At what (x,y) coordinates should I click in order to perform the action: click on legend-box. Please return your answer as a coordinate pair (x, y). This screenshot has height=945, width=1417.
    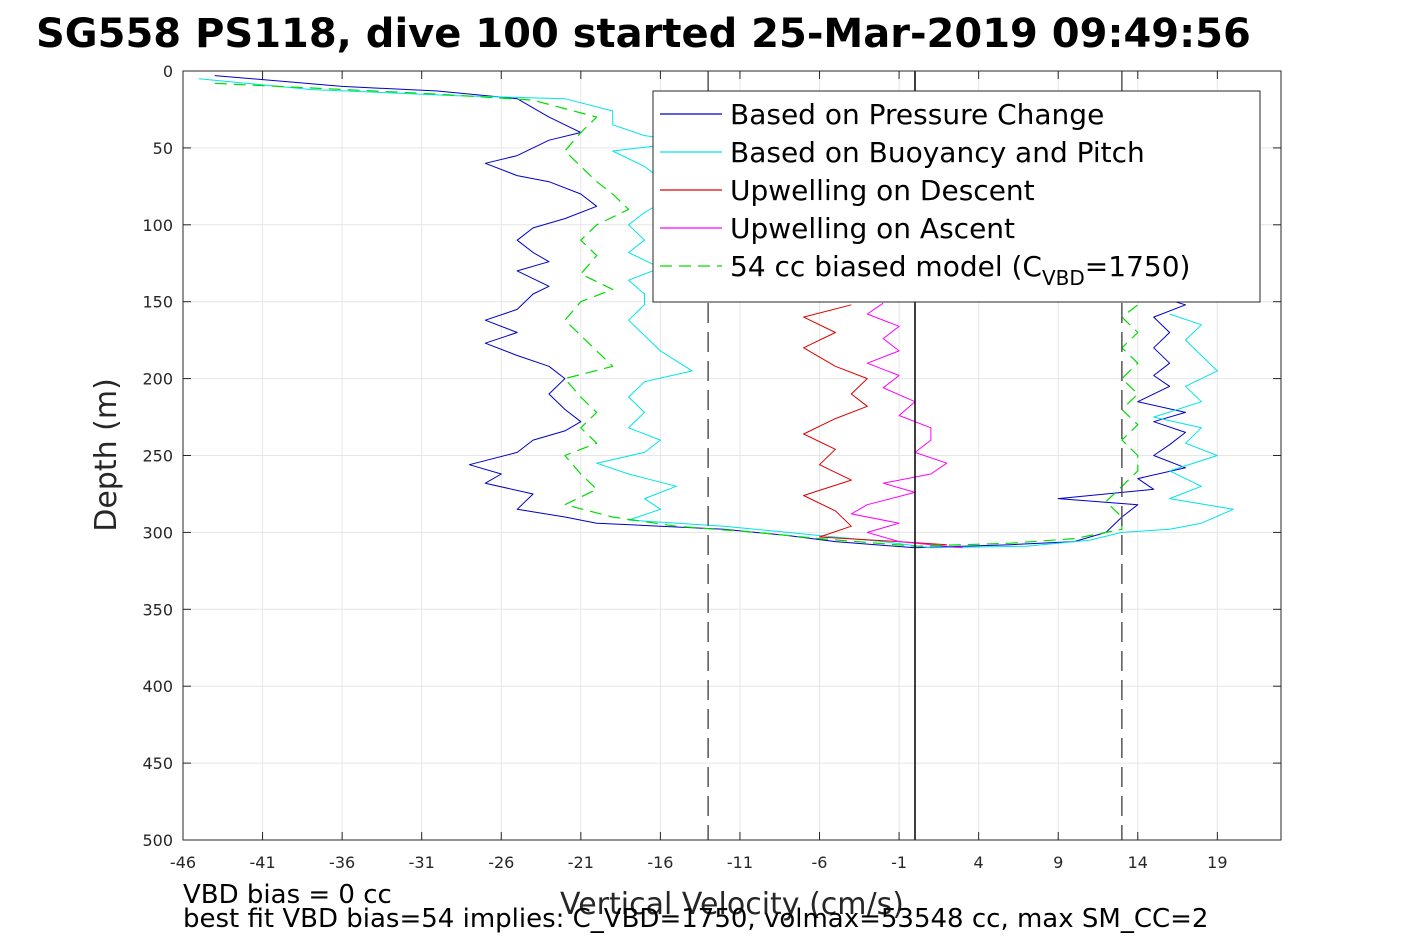
    Looking at the image, I should click on (956, 196).